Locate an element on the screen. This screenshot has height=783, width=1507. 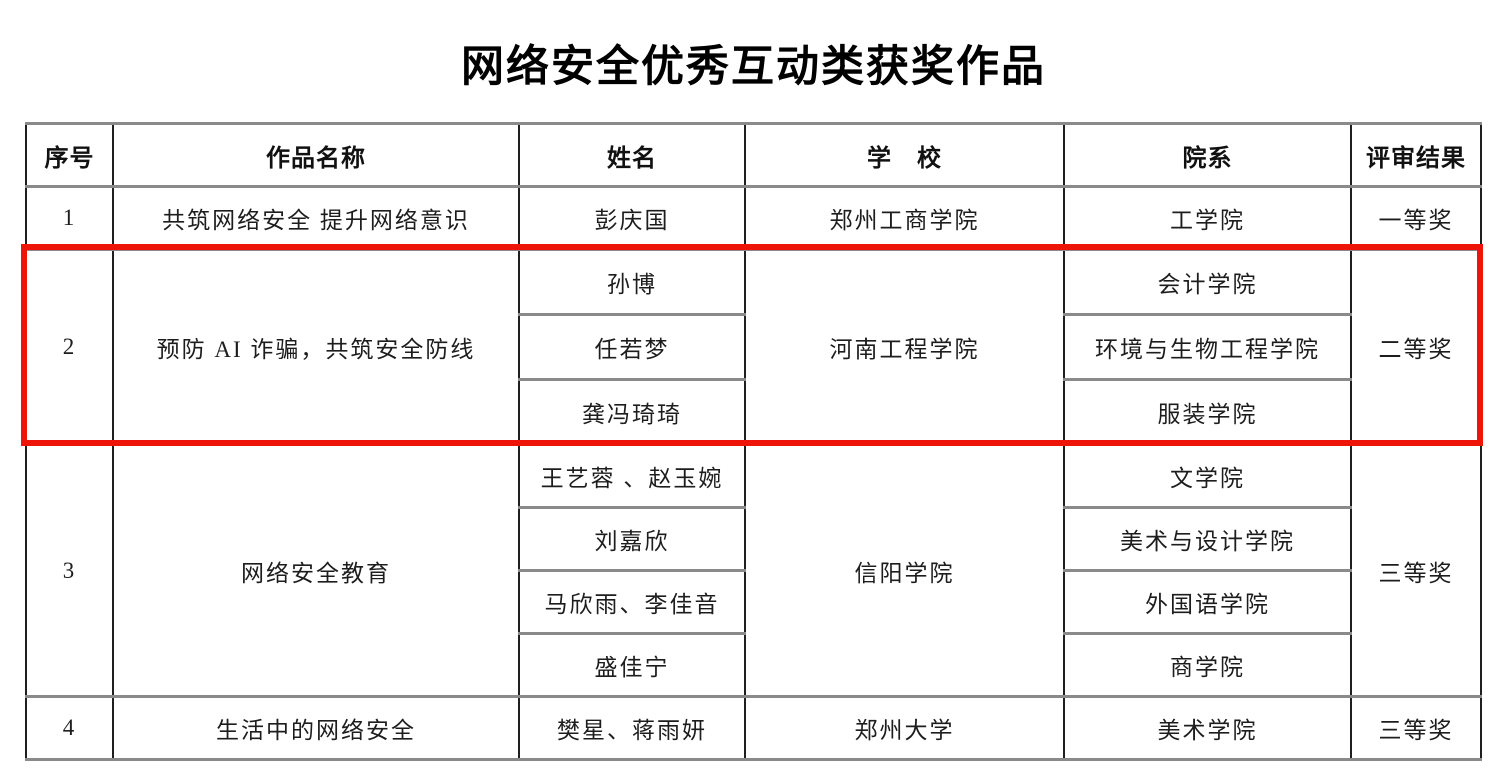
table-row-3-sub: 刘嘉欣 美术与设计学院 is located at coordinates (753, 539).